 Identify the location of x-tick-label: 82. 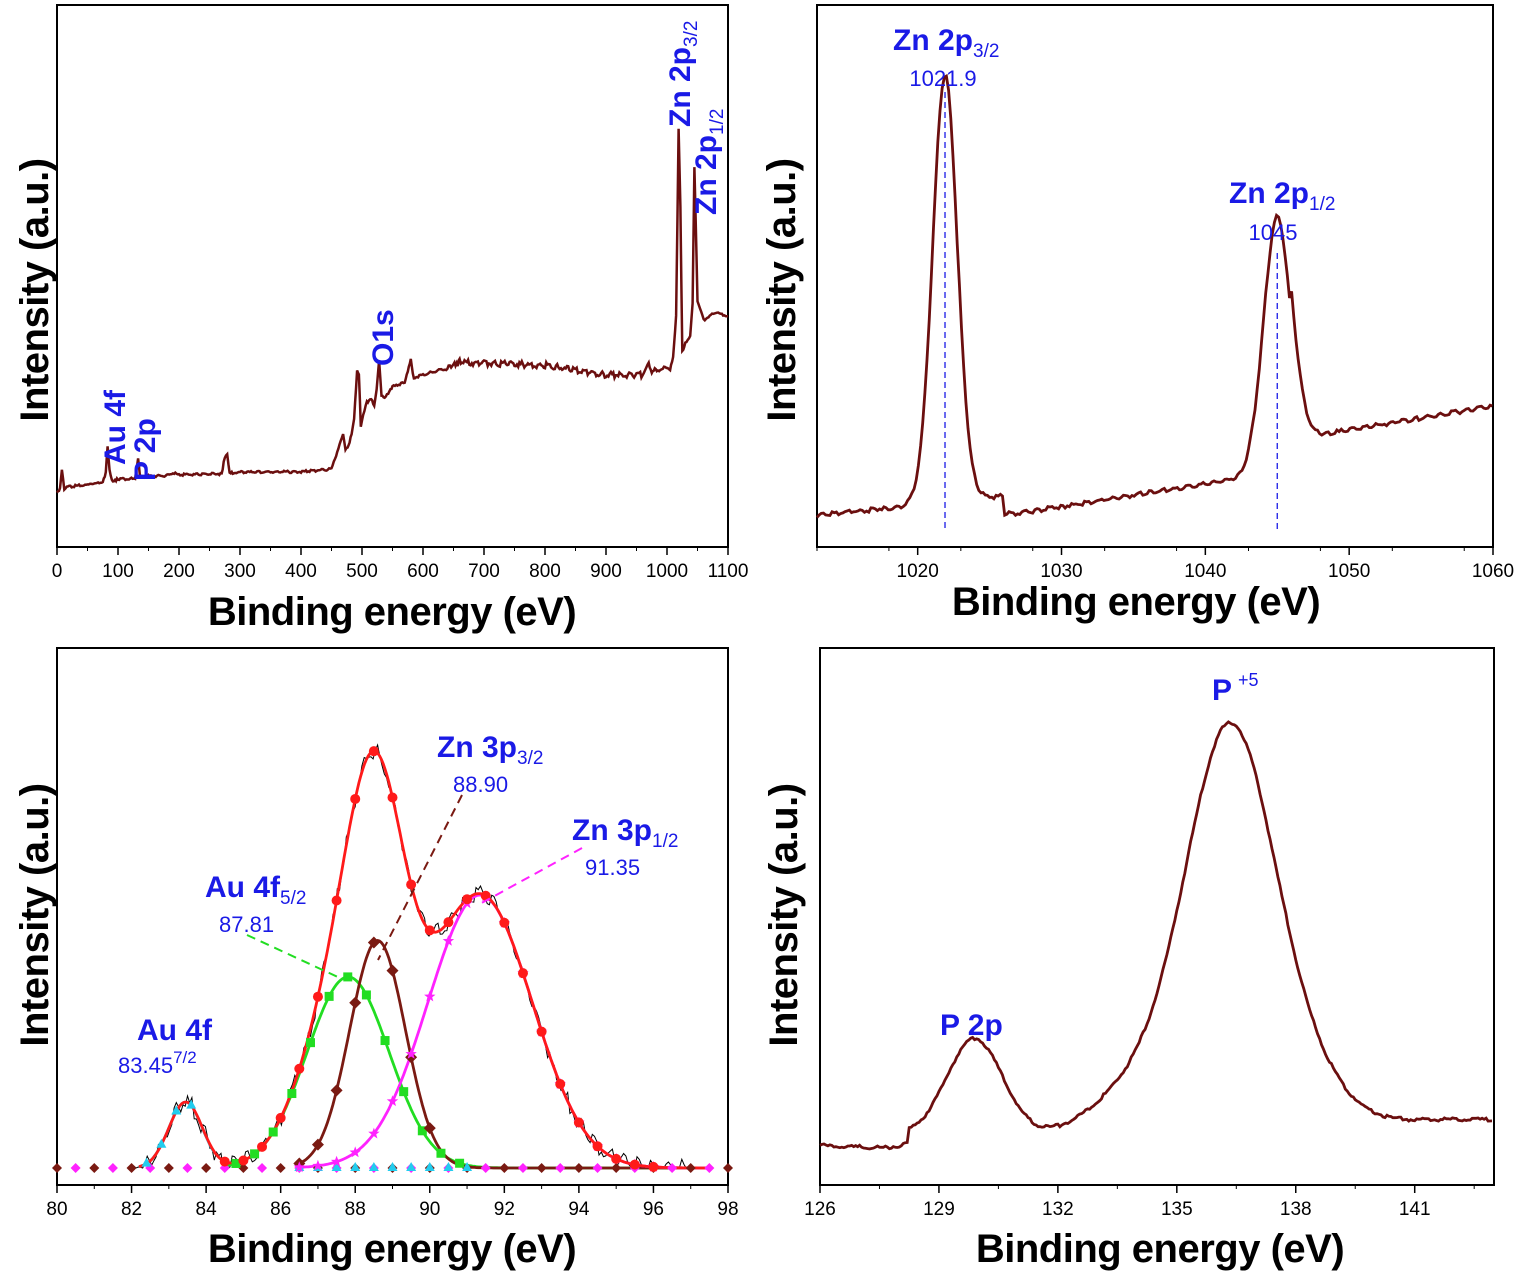
(131, 1209).